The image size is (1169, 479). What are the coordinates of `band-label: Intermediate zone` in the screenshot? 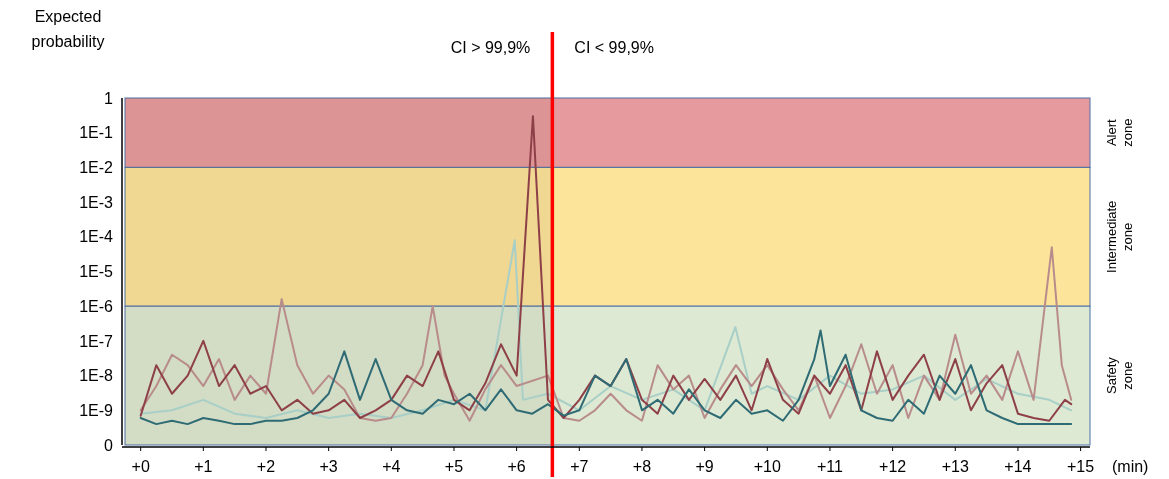 It's located at (1119, 236).